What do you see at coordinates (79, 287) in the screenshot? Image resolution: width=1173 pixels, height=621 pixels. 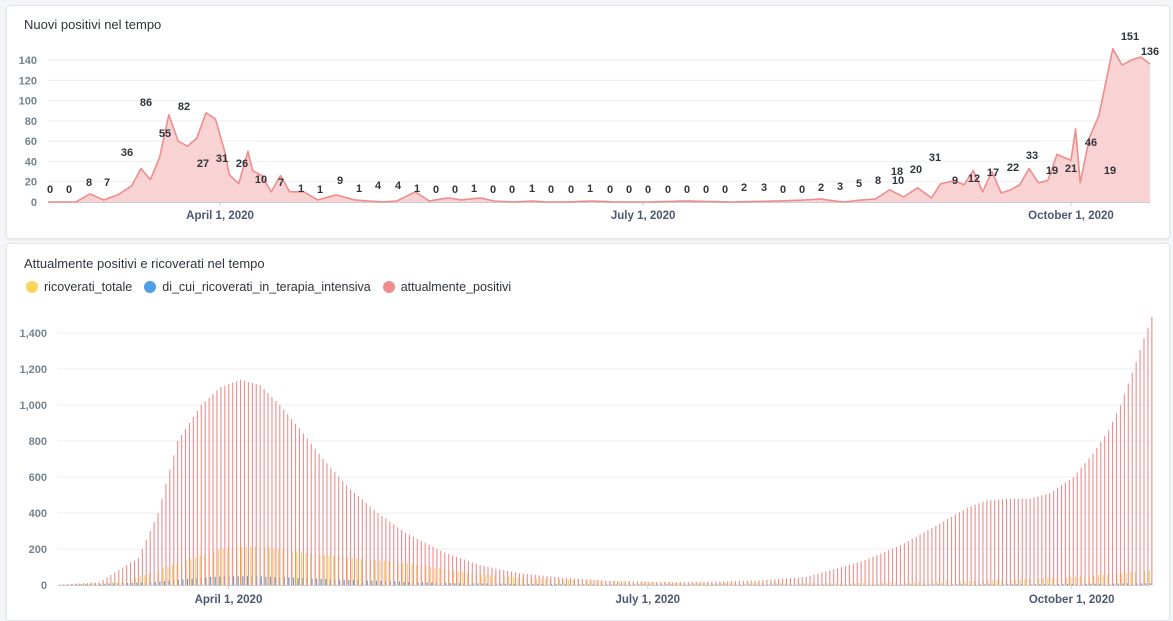 I see `legend-item-ricoverati-totale: ricoverati_totale` at bounding box center [79, 287].